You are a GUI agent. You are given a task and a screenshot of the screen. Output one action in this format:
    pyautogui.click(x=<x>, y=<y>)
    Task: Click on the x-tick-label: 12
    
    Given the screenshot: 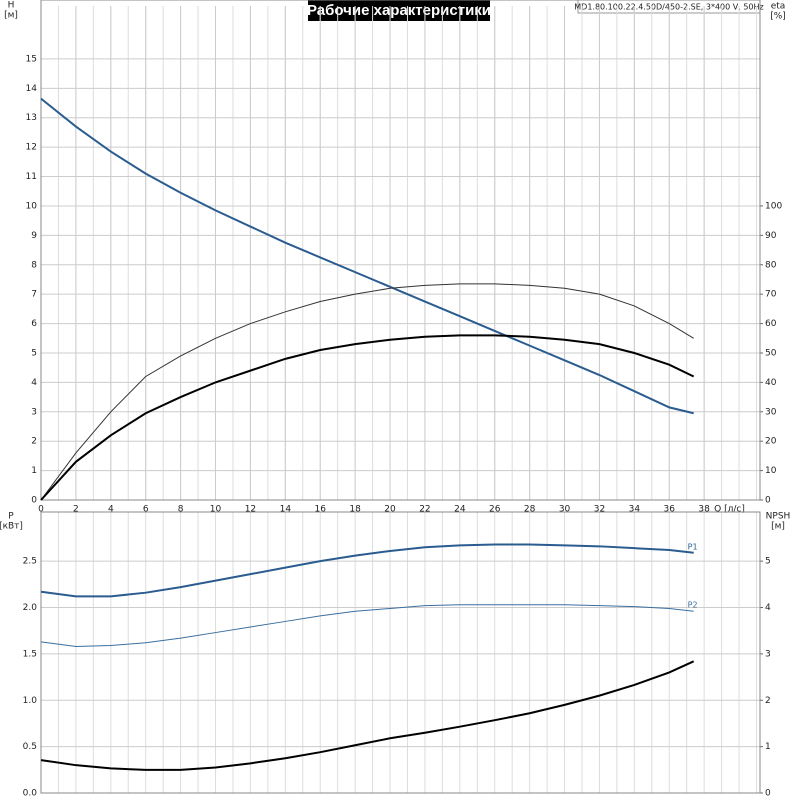 What is the action you would take?
    pyautogui.click(x=250, y=510)
    